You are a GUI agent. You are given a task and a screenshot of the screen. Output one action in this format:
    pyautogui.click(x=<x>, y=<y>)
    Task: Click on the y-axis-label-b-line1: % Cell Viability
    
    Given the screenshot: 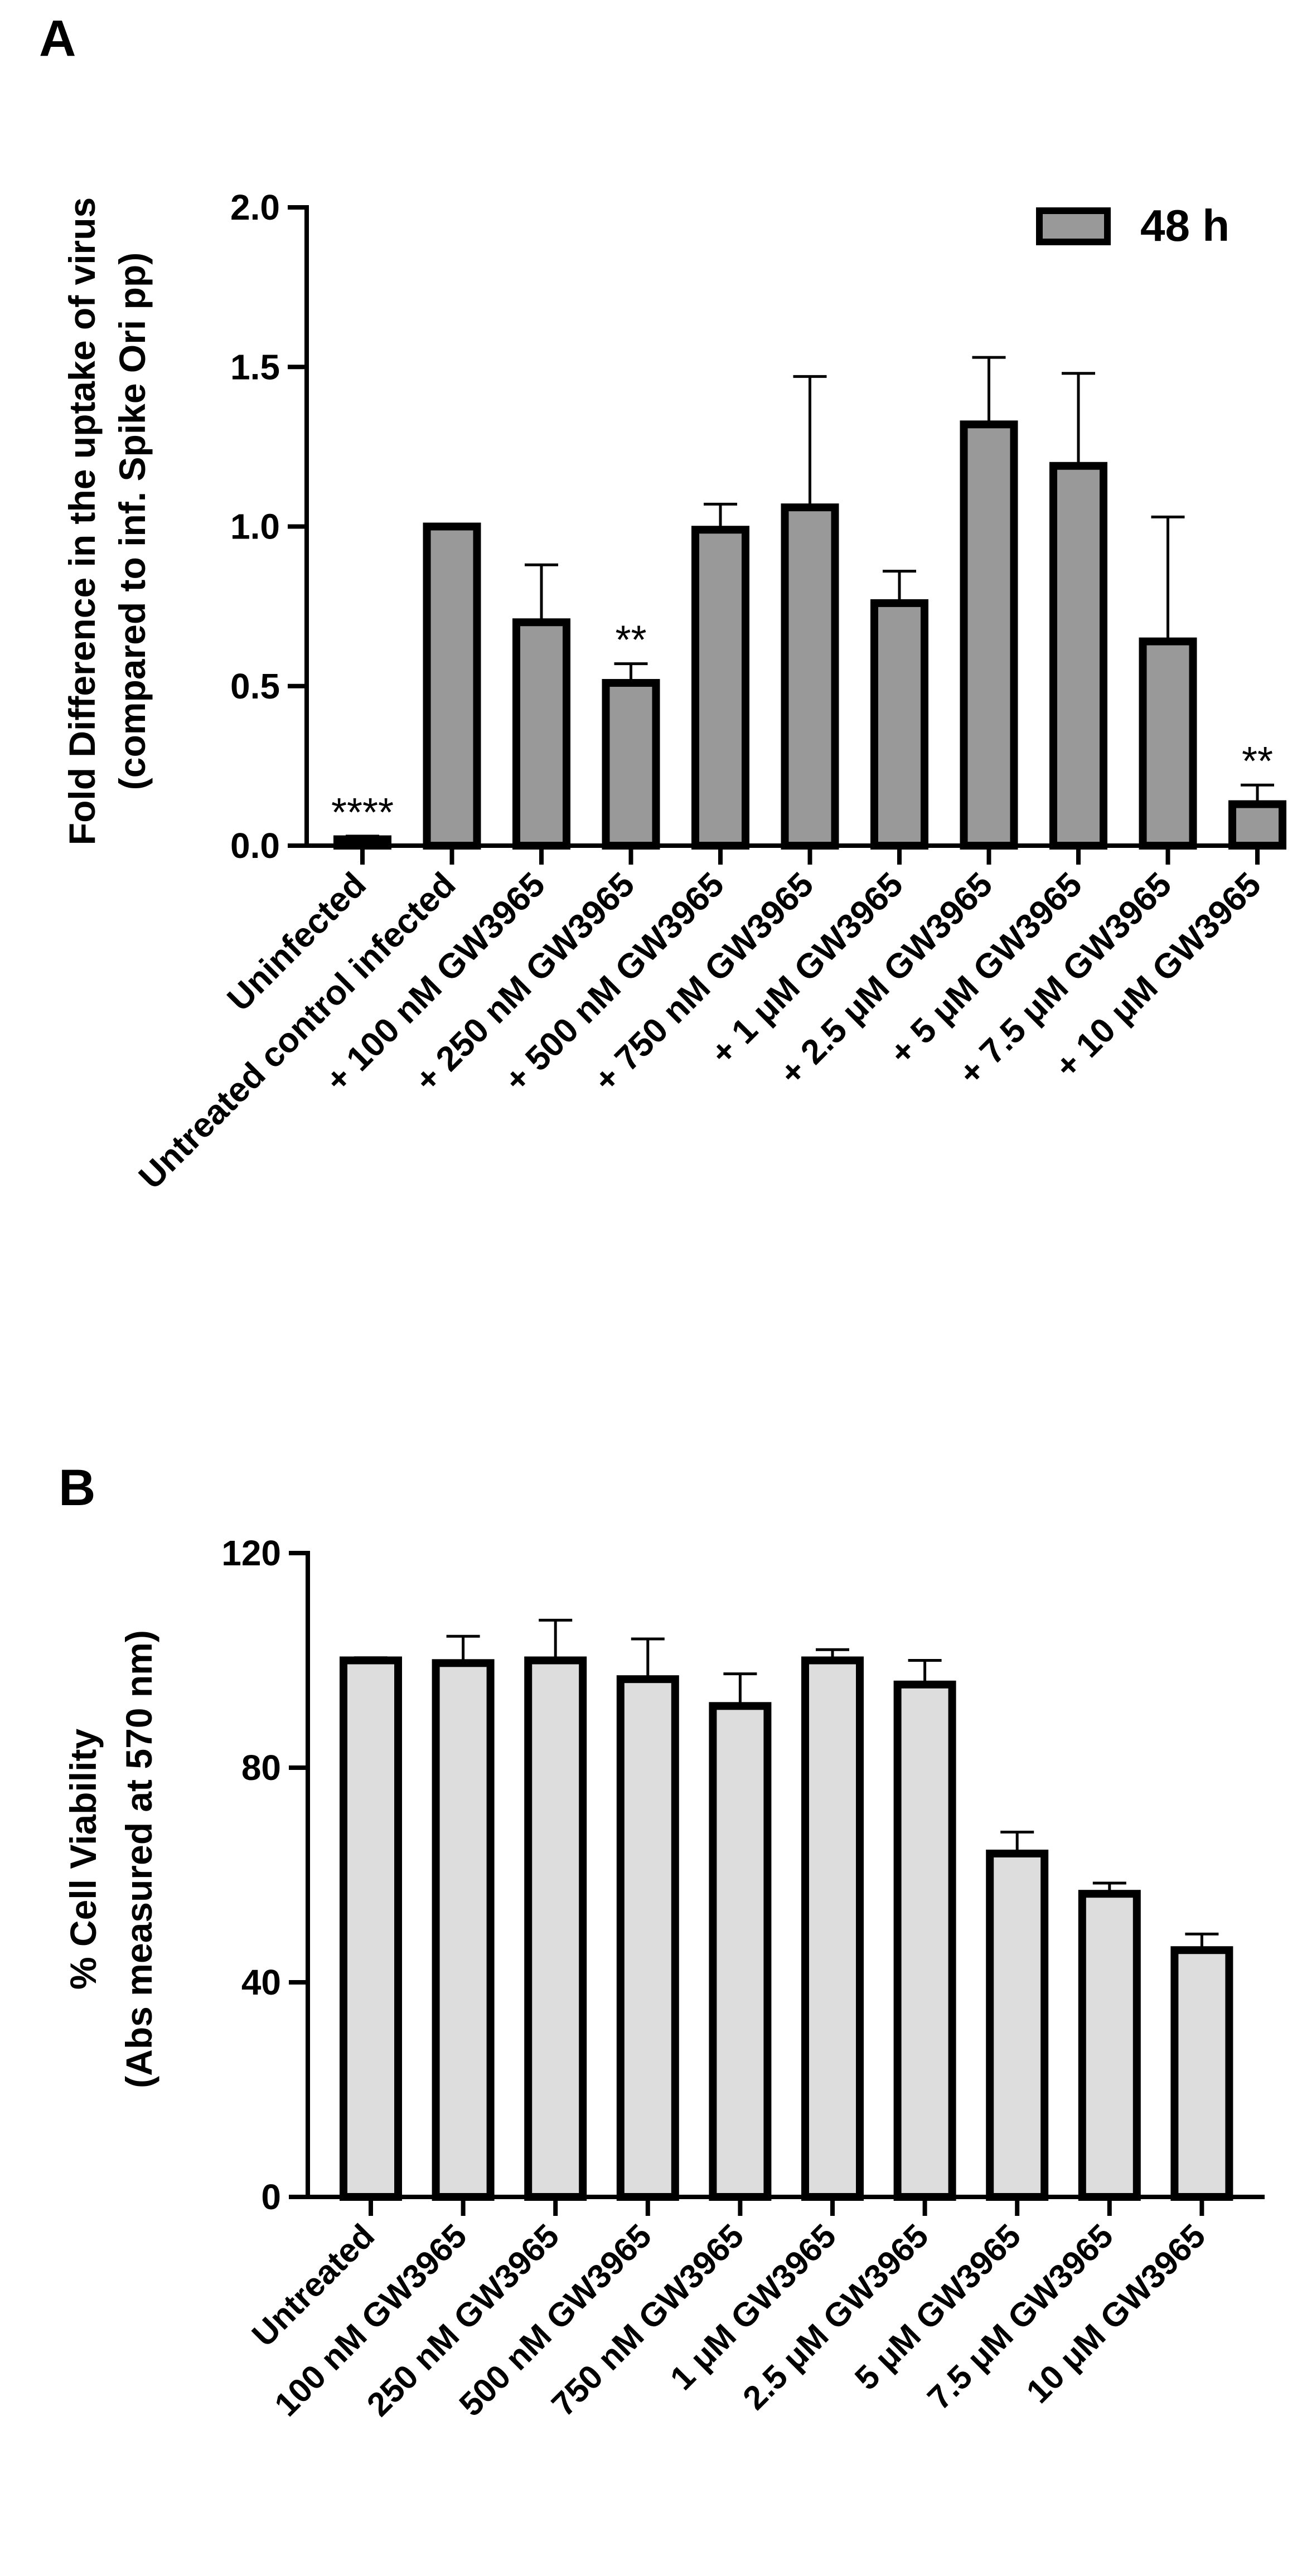 What is the action you would take?
    pyautogui.click(x=83, y=1860)
    